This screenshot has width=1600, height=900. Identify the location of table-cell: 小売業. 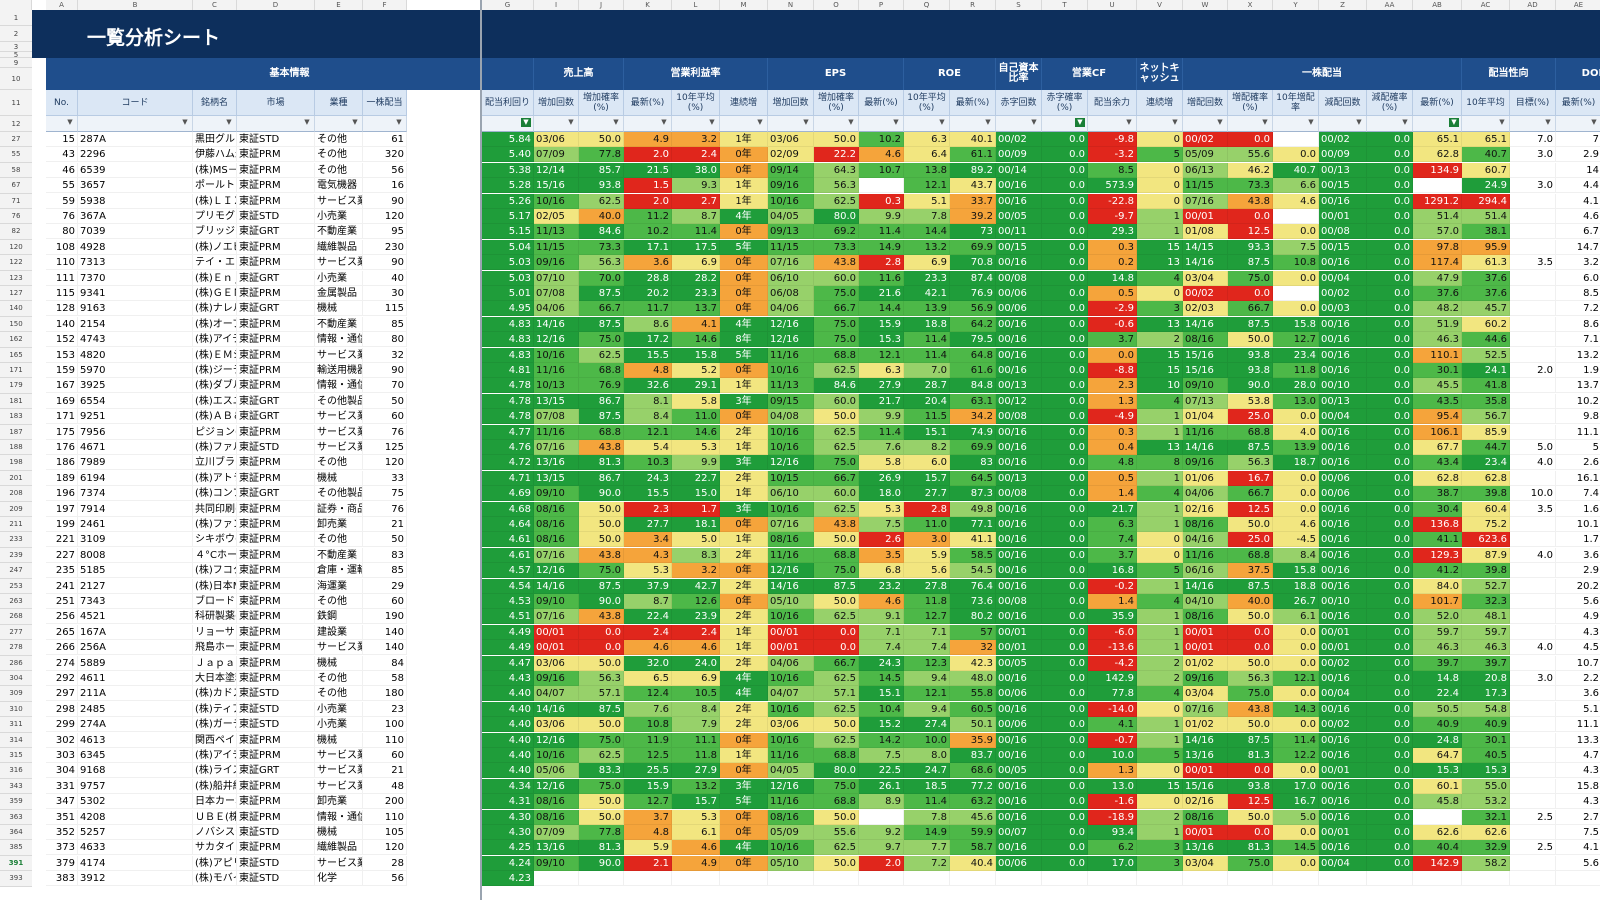
(339, 709).